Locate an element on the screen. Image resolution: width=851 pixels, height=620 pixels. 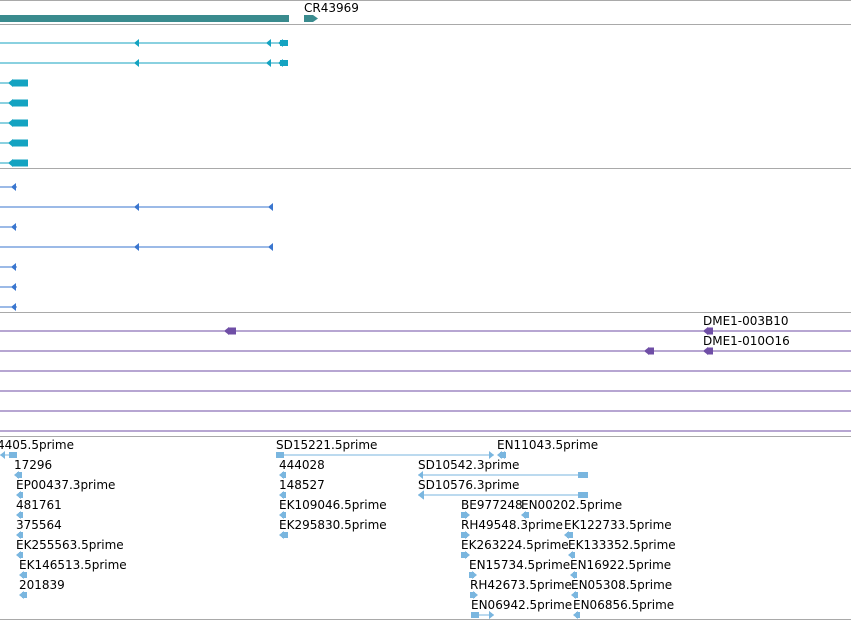
est-feature: EK146513.5prime is located at coordinates (73, 568).